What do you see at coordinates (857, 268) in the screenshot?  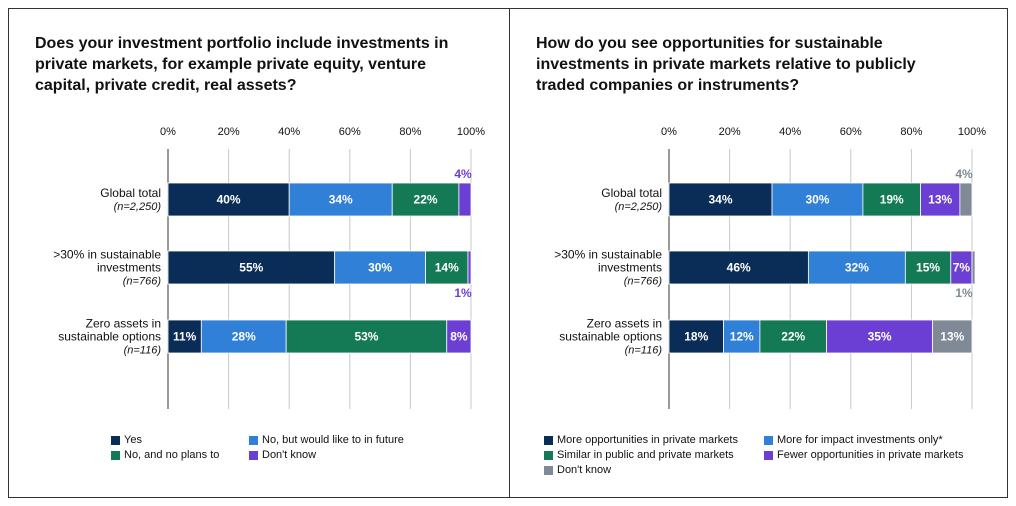 I see `data-label: 32%` at bounding box center [857, 268].